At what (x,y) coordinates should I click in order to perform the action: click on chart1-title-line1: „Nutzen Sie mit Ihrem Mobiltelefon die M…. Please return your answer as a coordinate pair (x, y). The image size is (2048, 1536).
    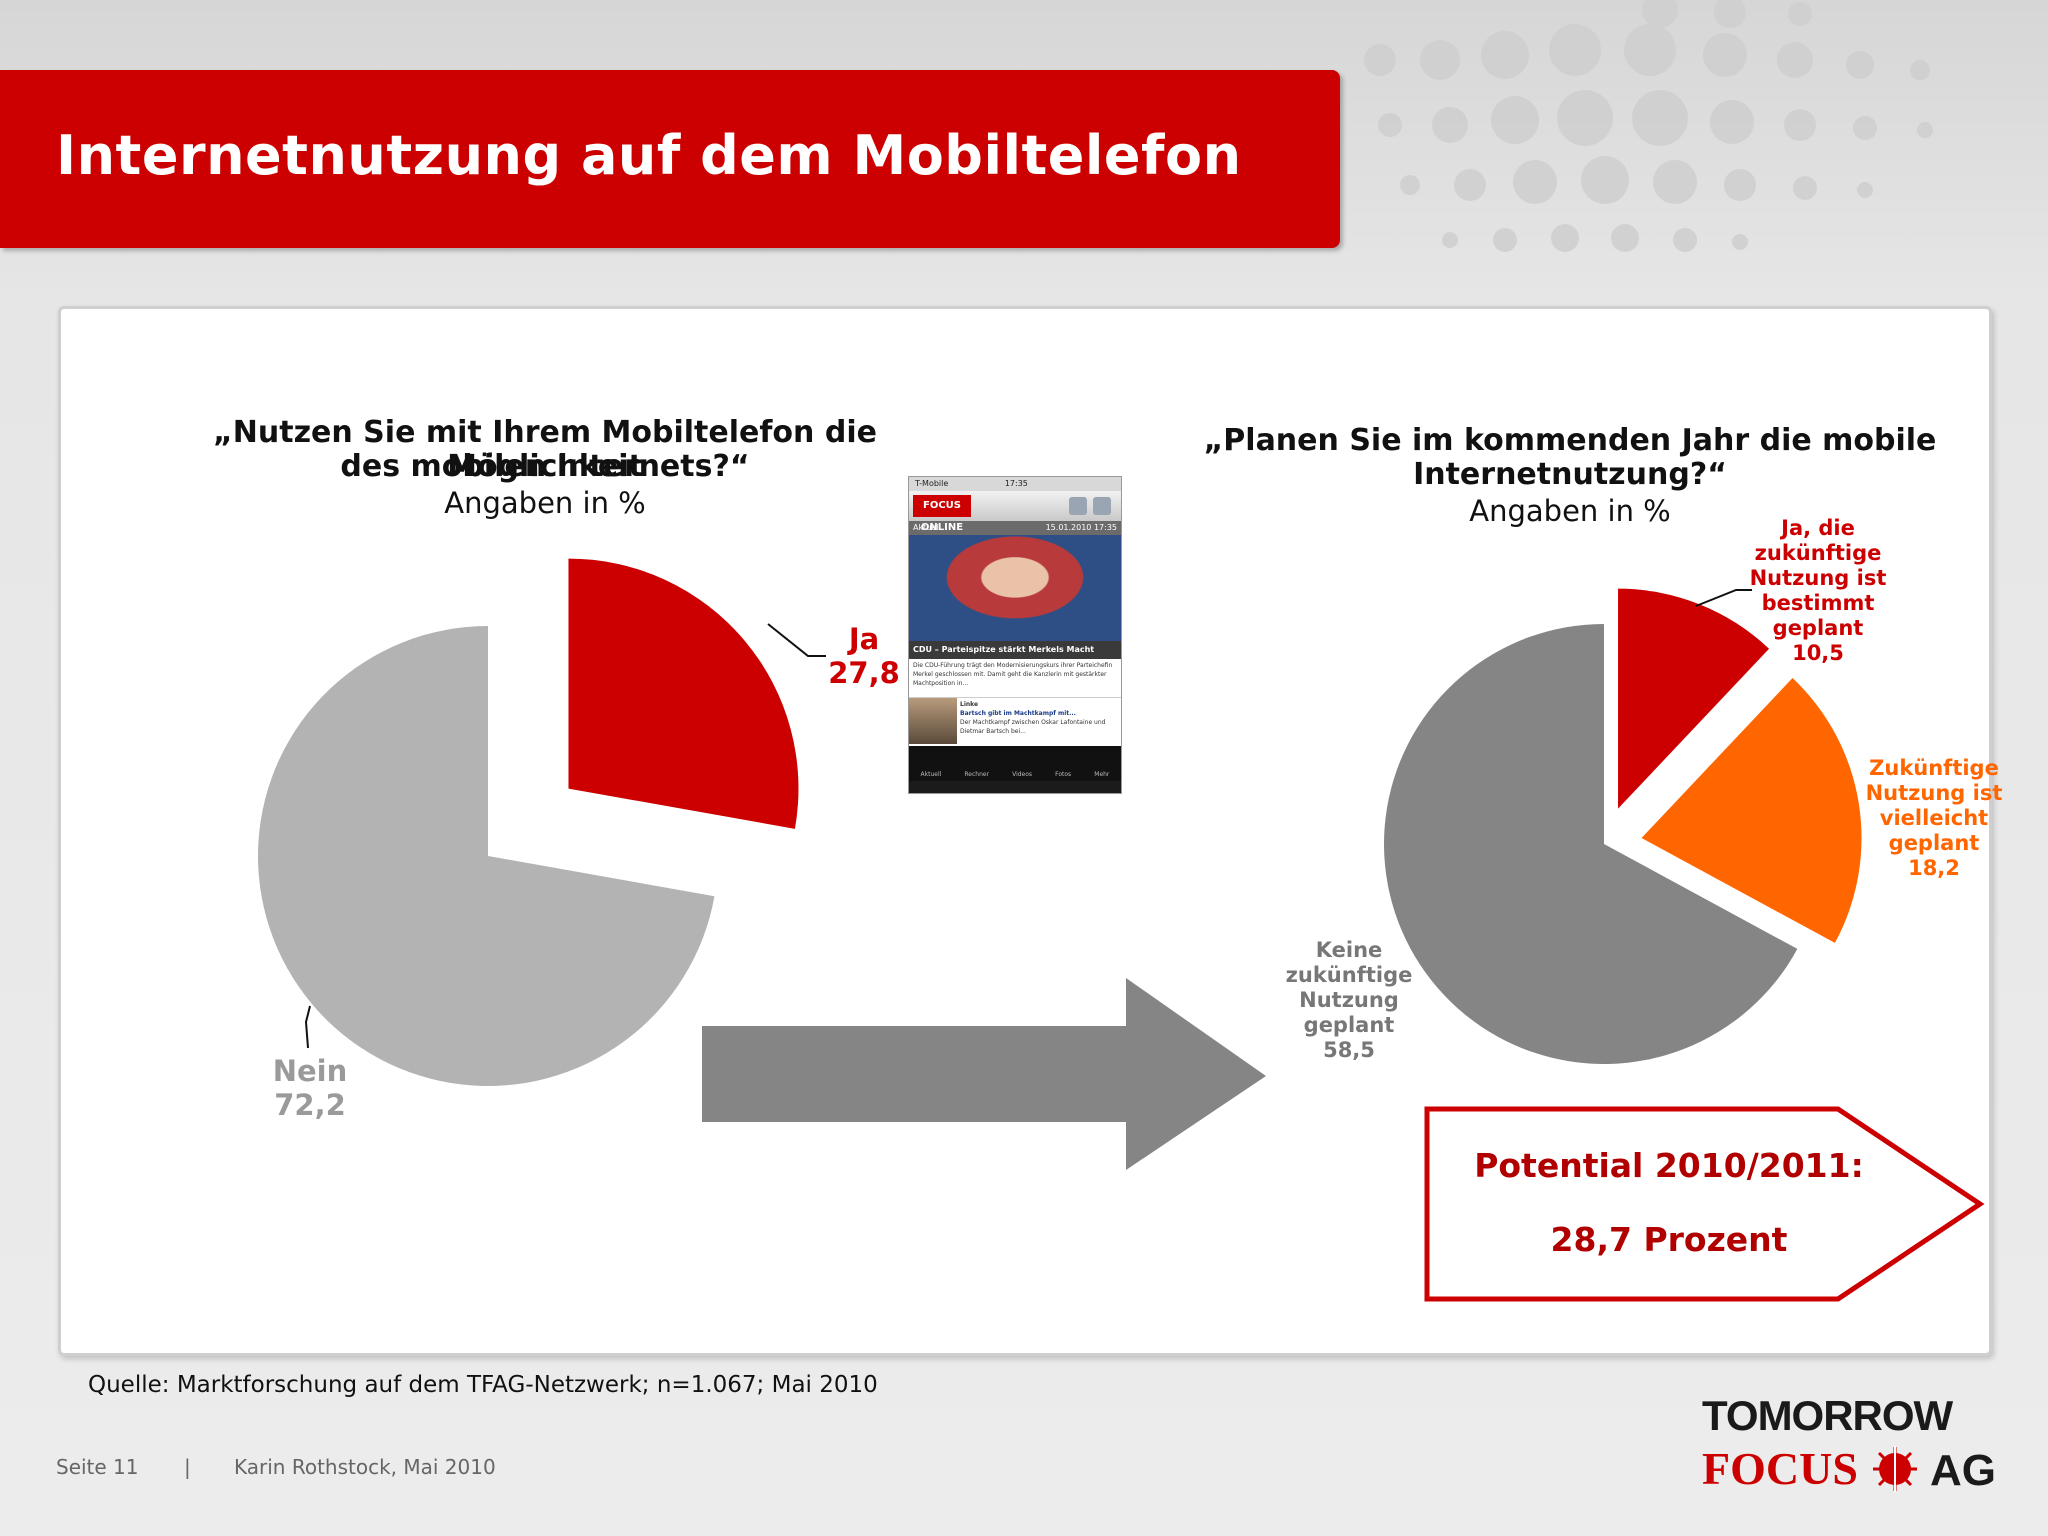
    Looking at the image, I should click on (545, 449).